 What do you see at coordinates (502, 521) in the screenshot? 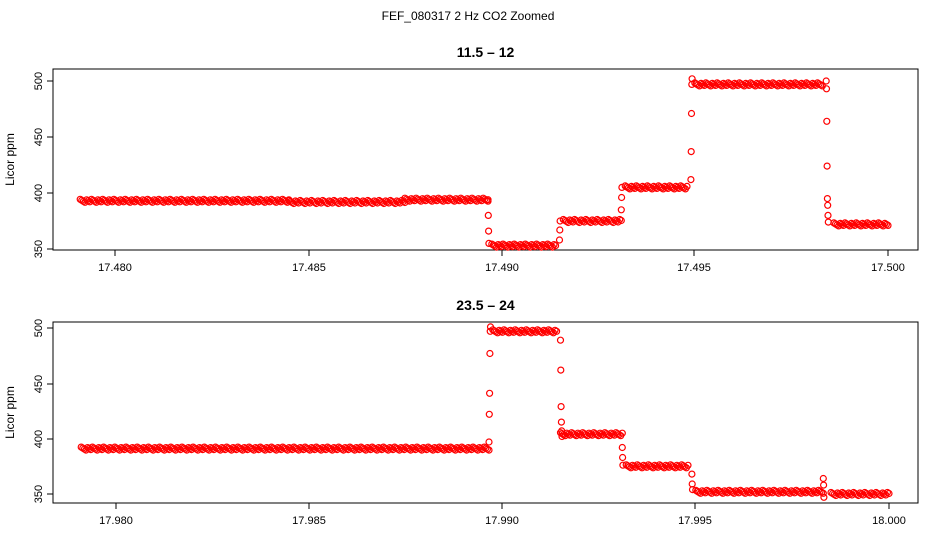
I see `x-tick-label: 17.990` at bounding box center [502, 521].